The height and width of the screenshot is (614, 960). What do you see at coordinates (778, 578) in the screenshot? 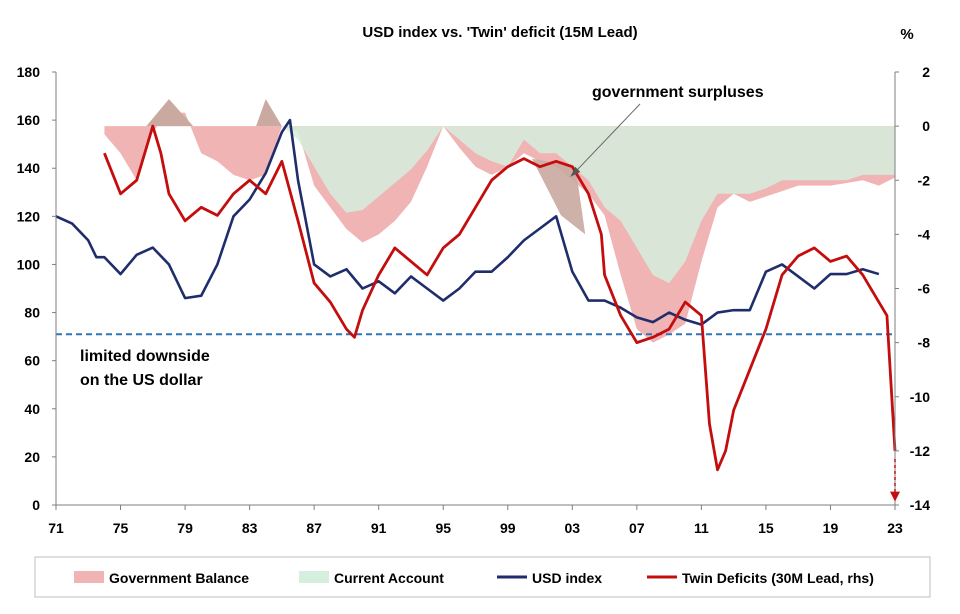
I see `legend-label-twin-deficits-30m-lead-rhs: Twin Deficits (30M Lead, rhs)` at bounding box center [778, 578].